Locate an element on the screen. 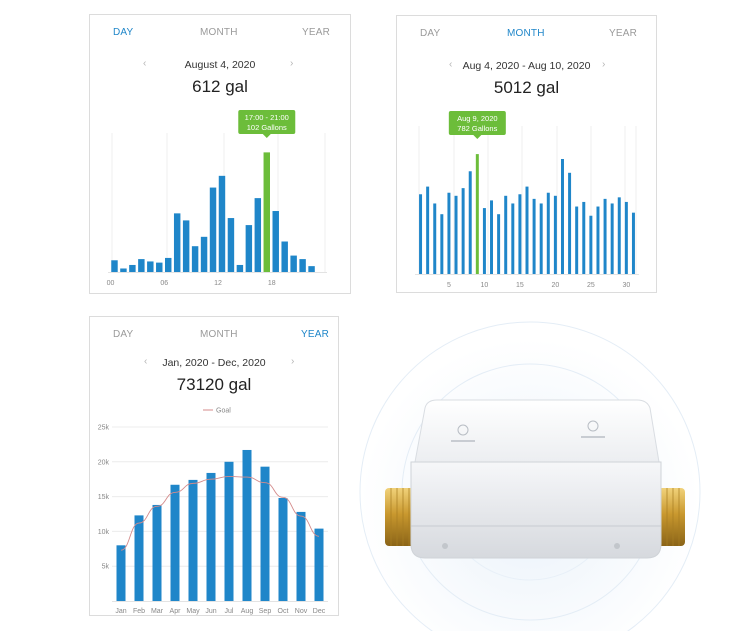 The width and height of the screenshot is (748, 631). goal-line is located at coordinates (220, 513).